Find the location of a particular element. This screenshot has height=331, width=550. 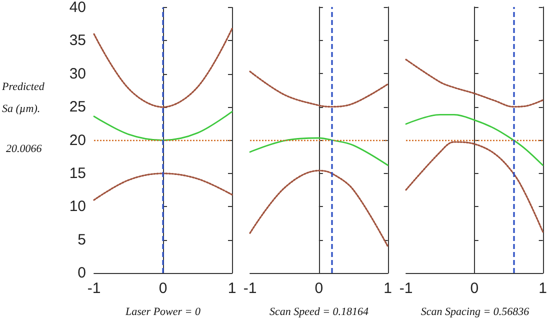

text: 20.0066 is located at coordinates (24, 149).